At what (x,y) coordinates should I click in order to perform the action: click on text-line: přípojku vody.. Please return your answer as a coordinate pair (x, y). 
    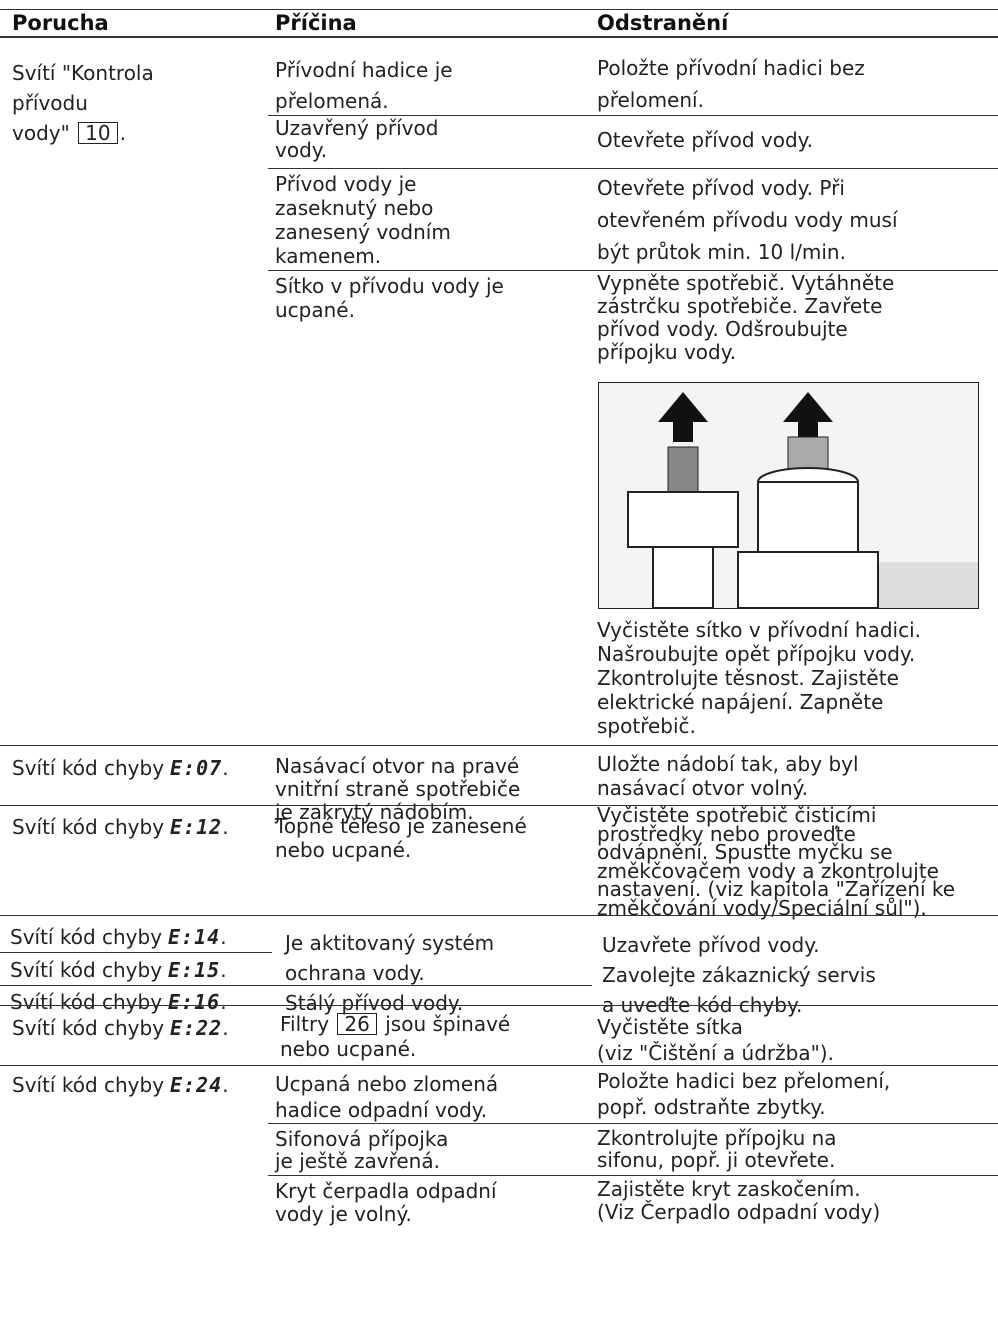
    Looking at the image, I should click on (667, 352).